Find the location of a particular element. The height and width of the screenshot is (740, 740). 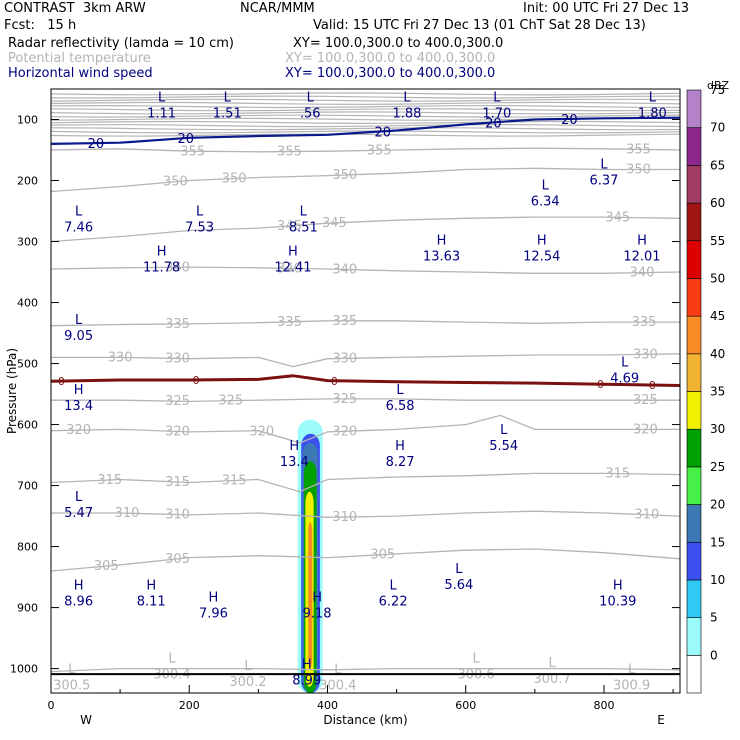

extremum-value: 8.51 is located at coordinates (303, 227).